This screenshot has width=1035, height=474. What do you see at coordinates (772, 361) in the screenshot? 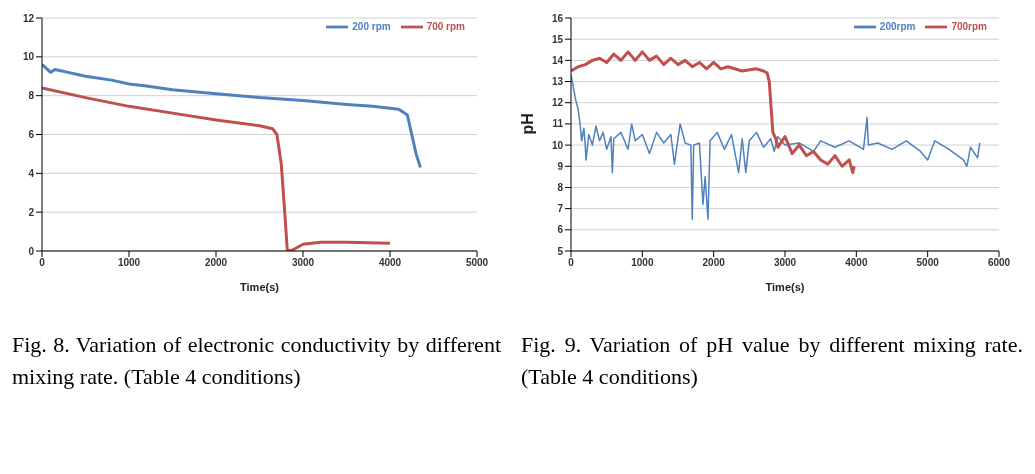
I see `caption: Fig. 9. Variation of pH value by different mixing rate. (Table 4 conditions)` at bounding box center [772, 361].